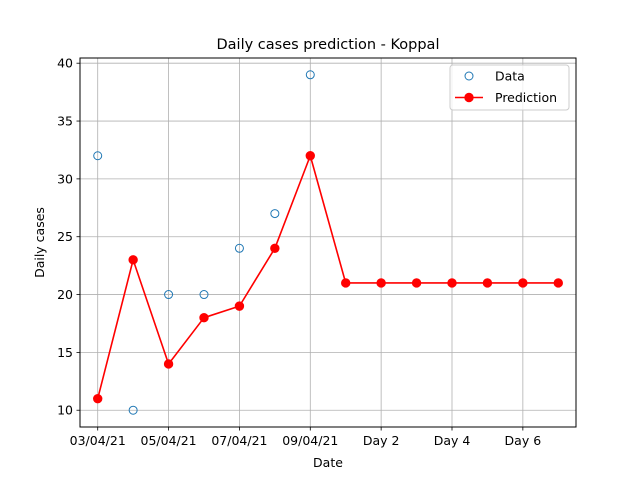 Image resolution: width=640 pixels, height=480 pixels. Describe the element at coordinates (65, 178) in the screenshot. I see `y-tick-label: 30` at that location.